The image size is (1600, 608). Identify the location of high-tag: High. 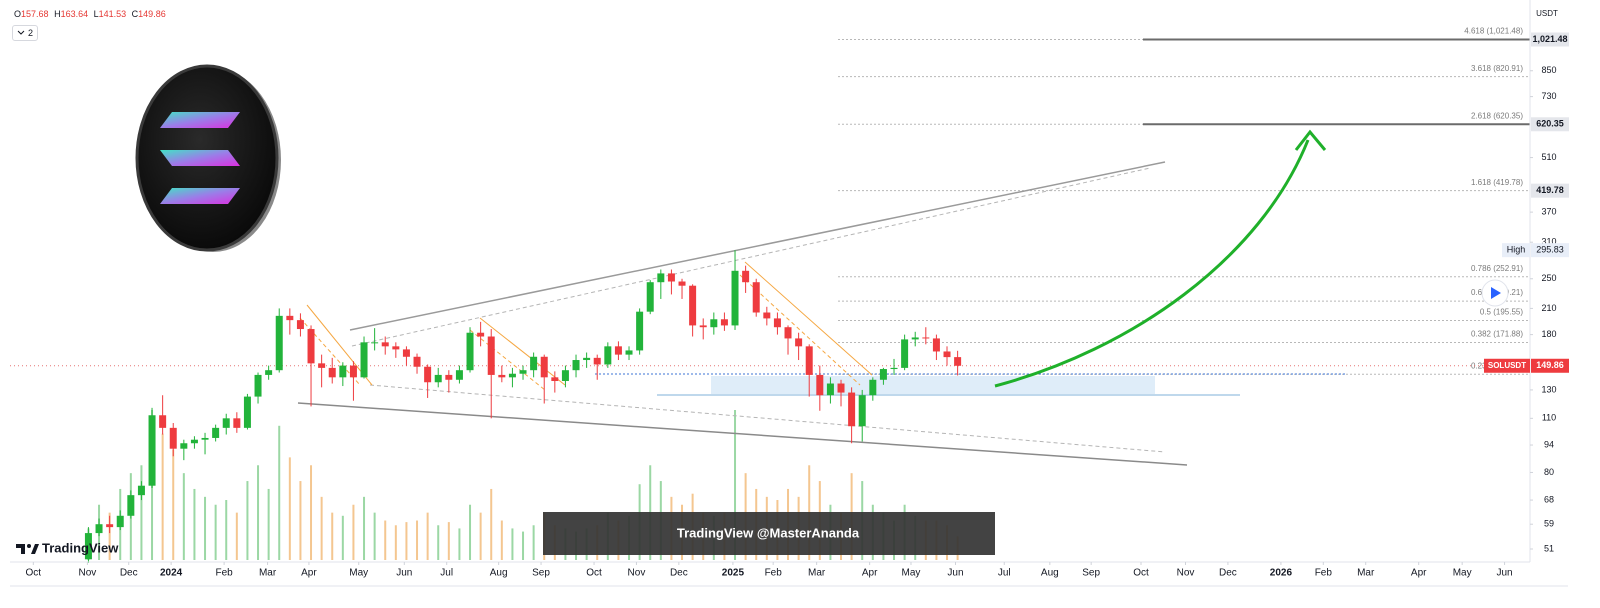
(1516, 250).